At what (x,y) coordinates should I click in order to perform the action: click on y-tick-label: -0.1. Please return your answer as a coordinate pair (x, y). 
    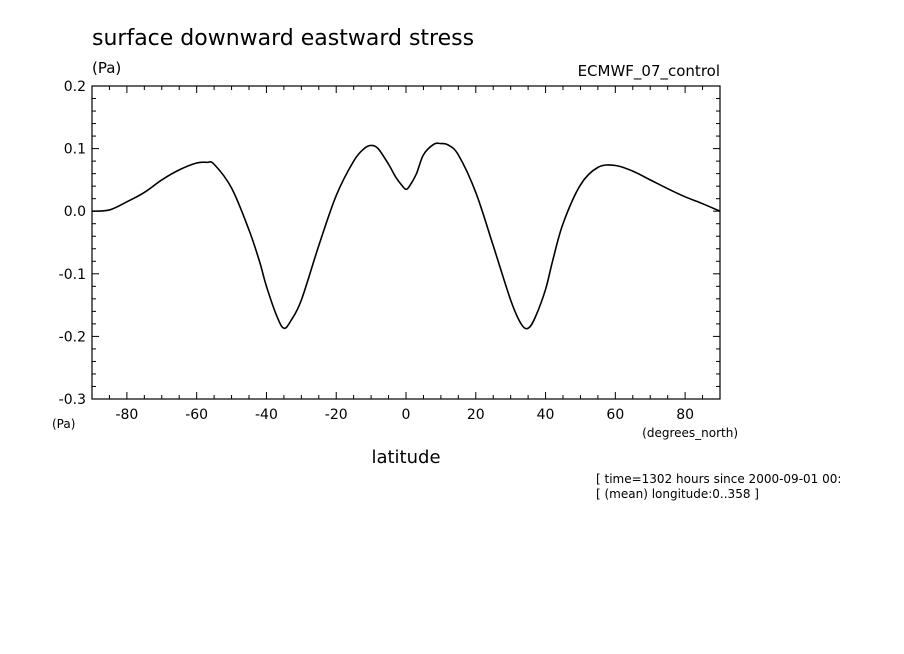
    Looking at the image, I should click on (72, 275).